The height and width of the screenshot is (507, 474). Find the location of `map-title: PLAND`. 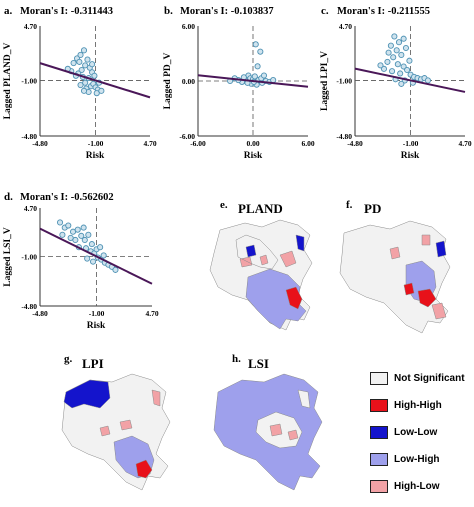

map-title: PLAND is located at coordinates (260, 208).